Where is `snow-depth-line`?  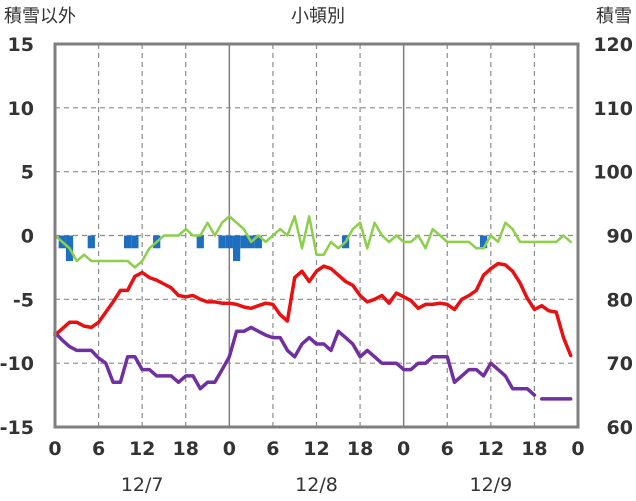 snow-depth-line is located at coordinates (312, 242).